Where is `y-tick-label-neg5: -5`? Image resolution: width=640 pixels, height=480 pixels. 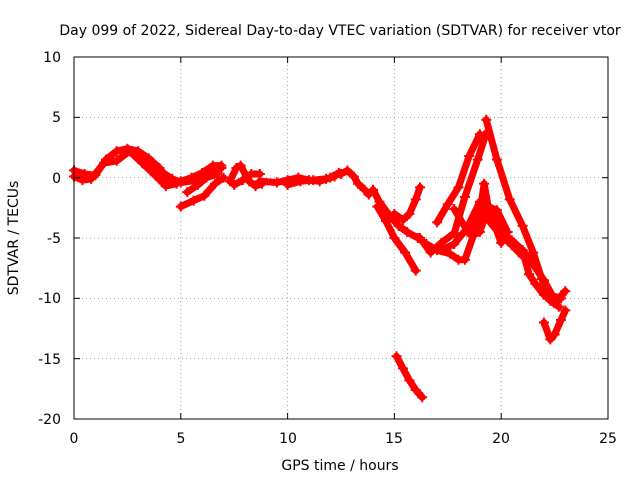
y-tick-label-neg5: -5 is located at coordinates (54, 239).